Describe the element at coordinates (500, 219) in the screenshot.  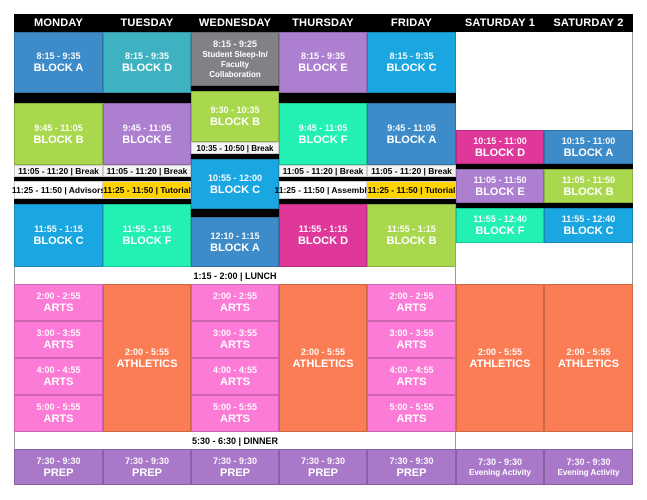
I see `block-time: 11:55 - 12:40` at that location.